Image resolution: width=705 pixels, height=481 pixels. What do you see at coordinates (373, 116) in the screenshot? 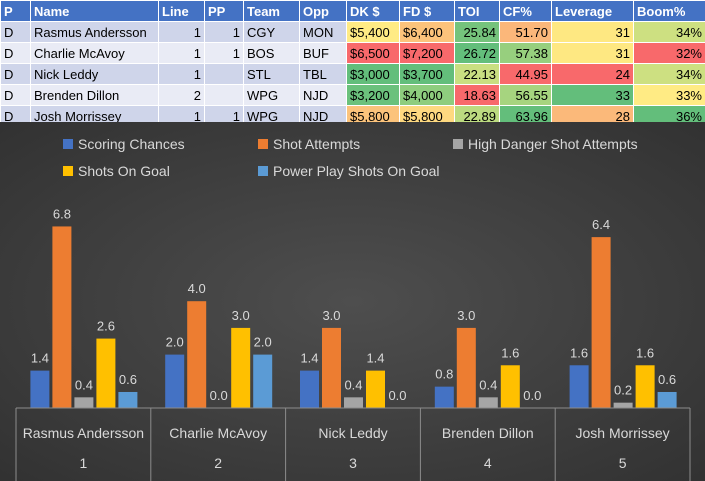
I see `cell-dk: $5,800` at bounding box center [373, 116].